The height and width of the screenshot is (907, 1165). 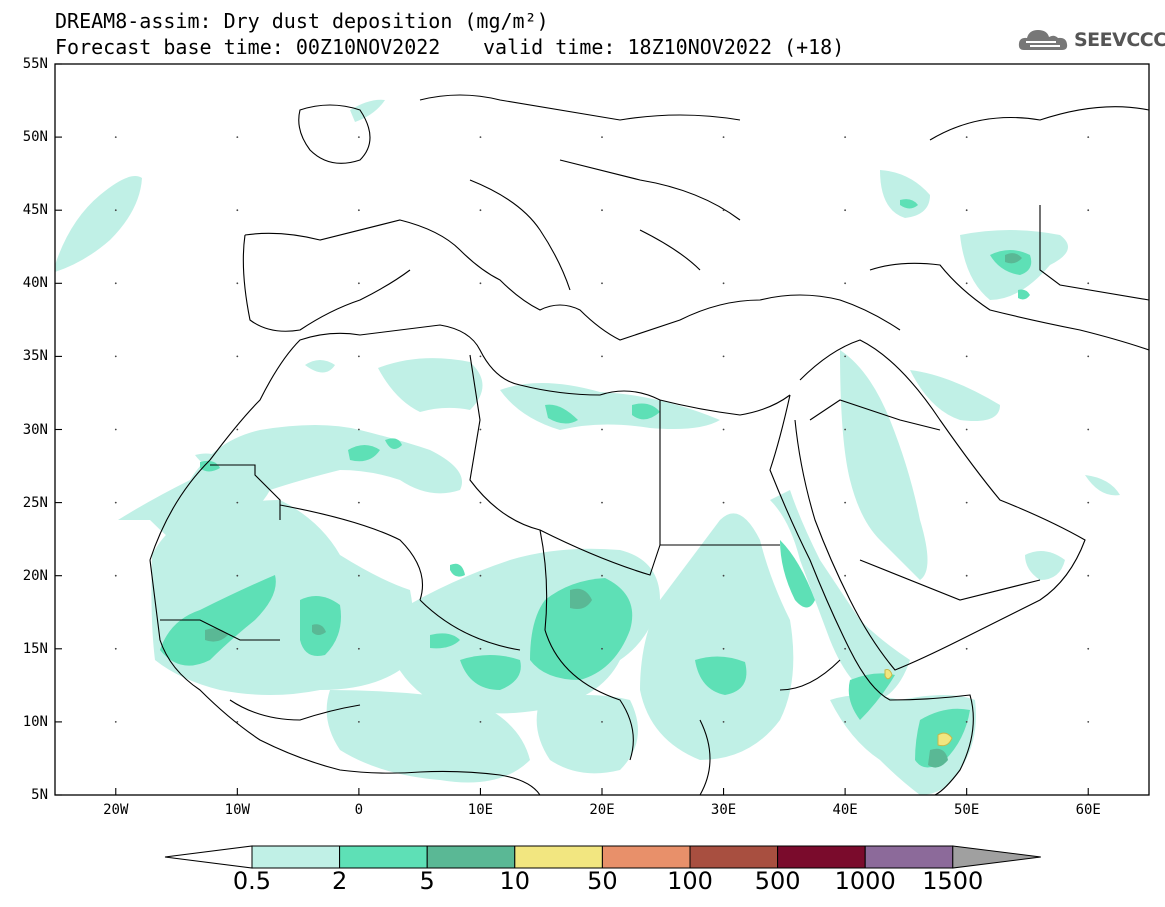 I want to click on colorbar-label: 1000, so click(x=865, y=881).